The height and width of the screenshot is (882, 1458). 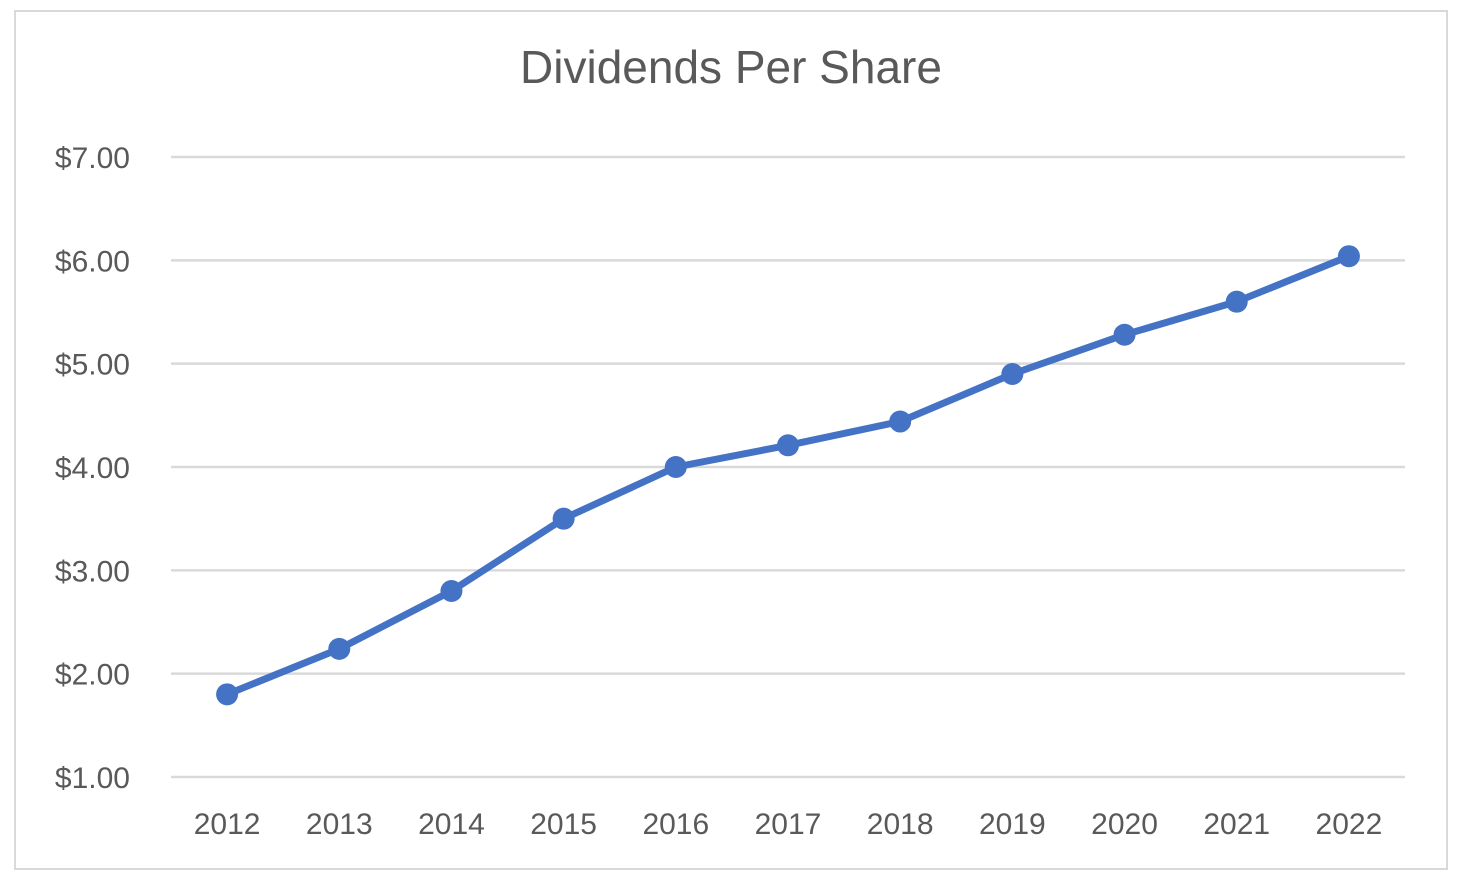 I want to click on y-axis-tick-labels: $1.00 $2.00 $3.00 $4.00 $5.00 $6.00 $7.00, so click(x=92, y=468).